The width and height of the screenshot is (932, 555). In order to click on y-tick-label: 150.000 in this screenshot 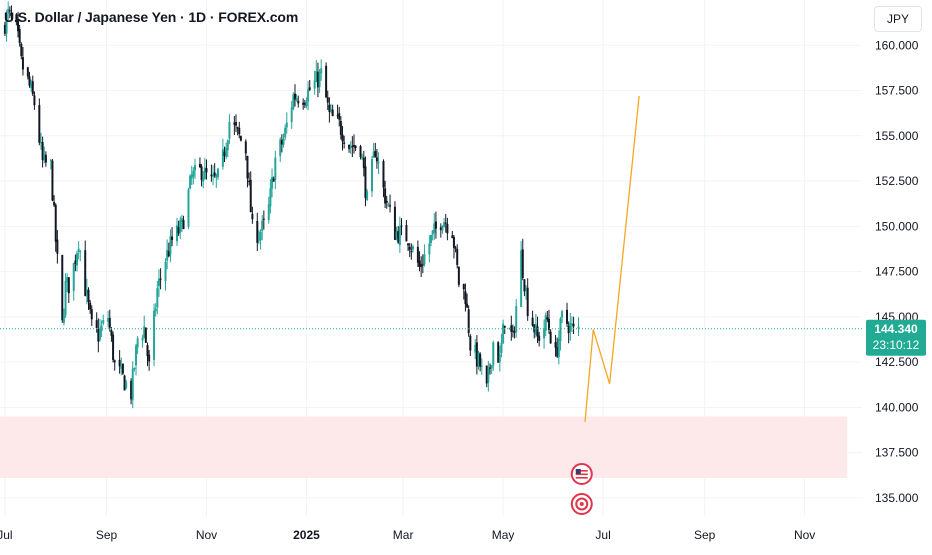, I will do `click(897, 226)`.